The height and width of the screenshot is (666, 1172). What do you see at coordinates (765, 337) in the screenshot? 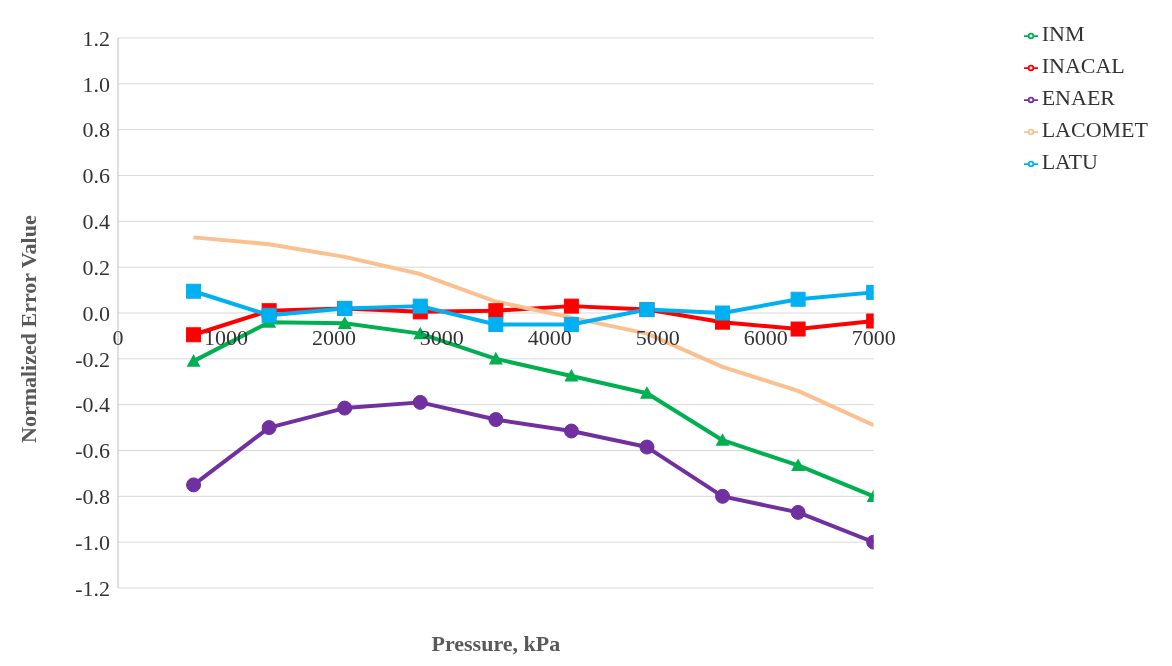
I see `x-tick-label: 6000` at bounding box center [765, 337].